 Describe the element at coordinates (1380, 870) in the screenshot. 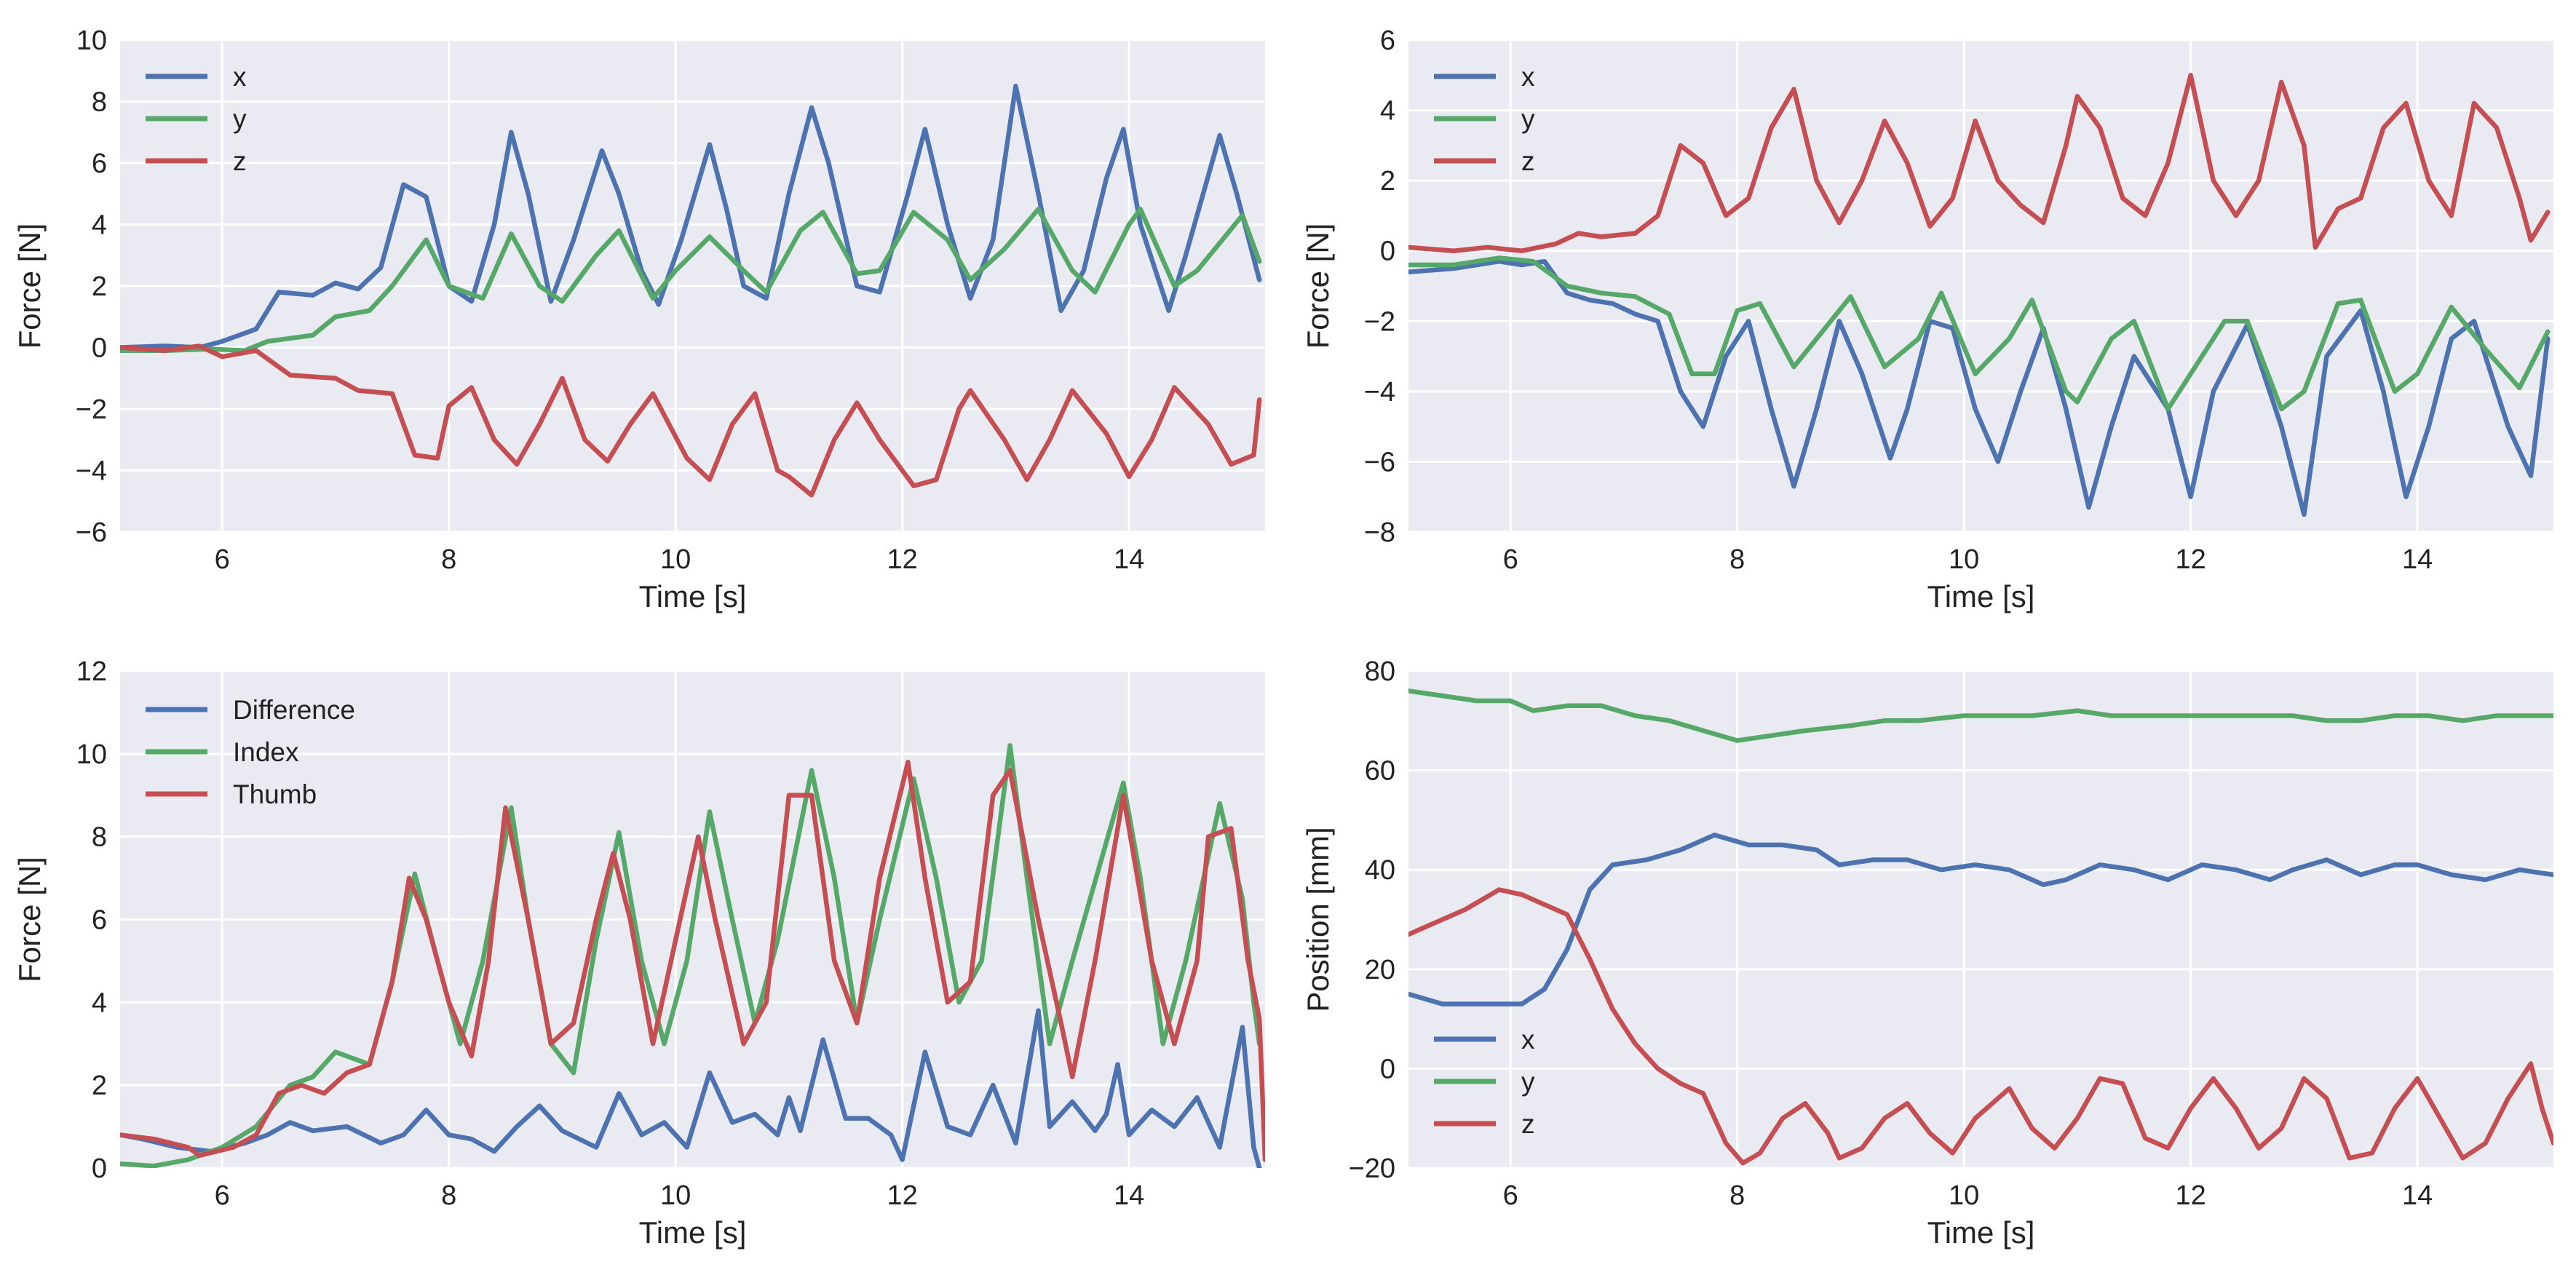

I see `y-tick-label: 40` at that location.